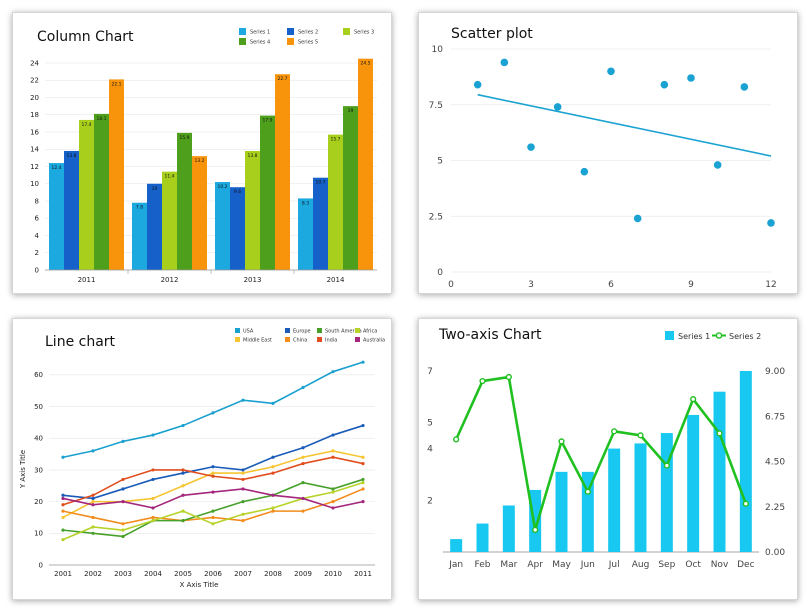  What do you see at coordinates (34, 115) in the screenshot?
I see `y-tick-label: 18` at bounding box center [34, 115].